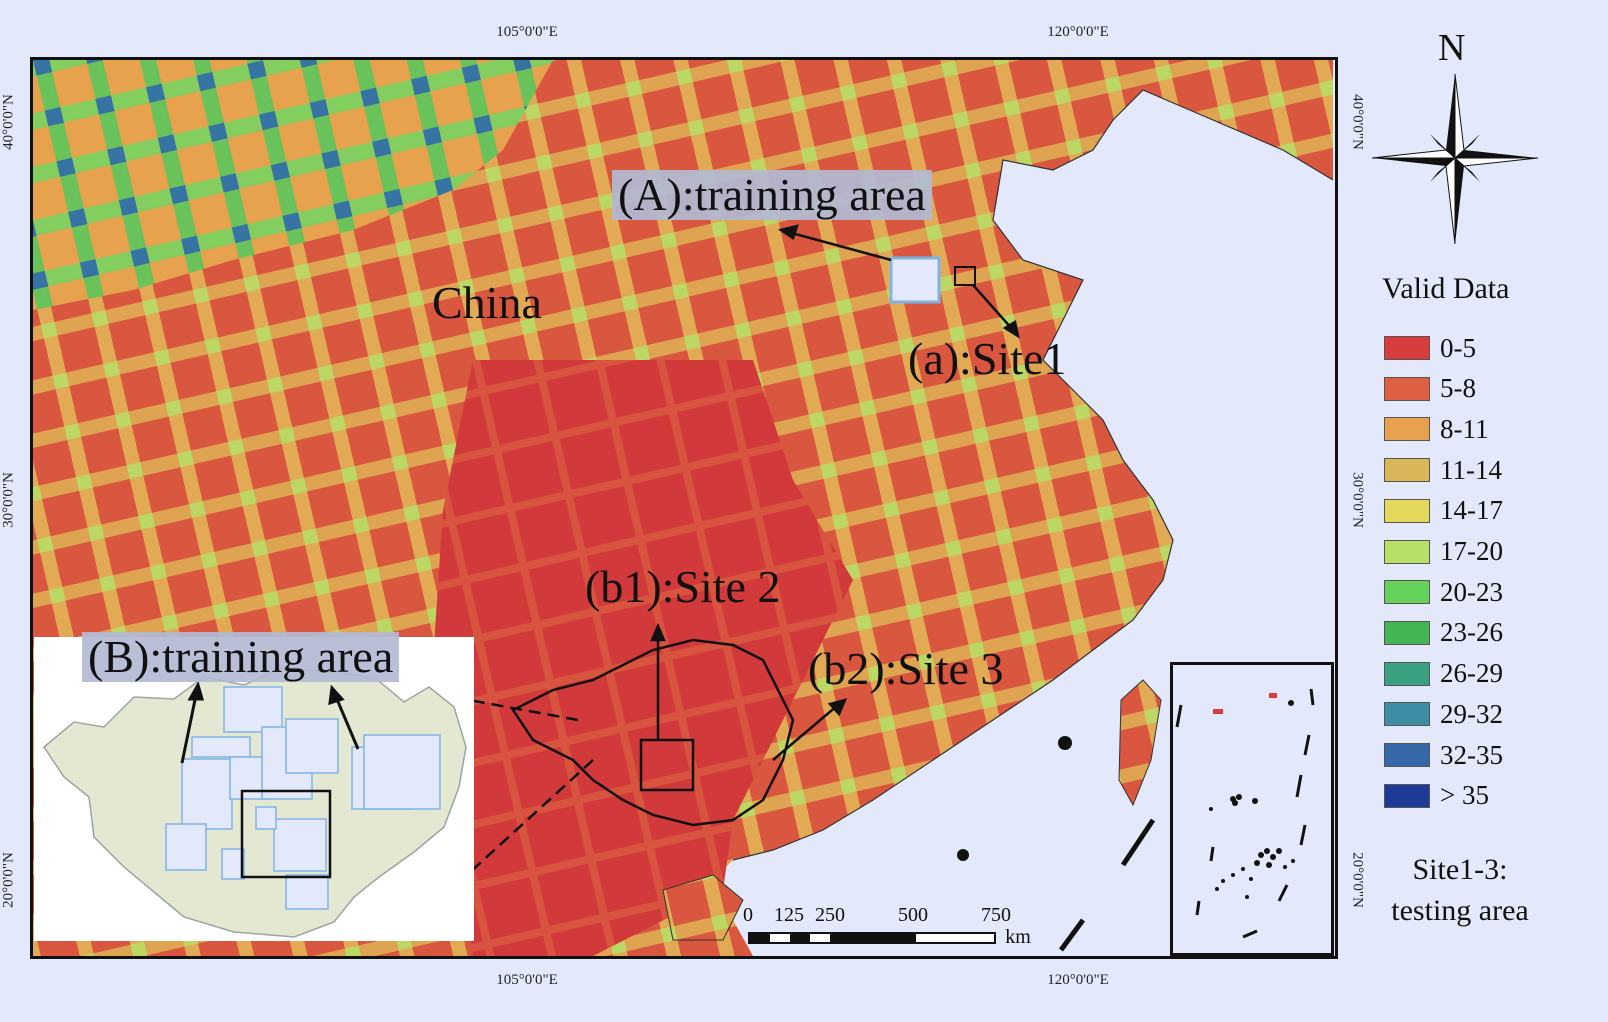 The height and width of the screenshot is (1022, 1608). Describe the element at coordinates (1464, 428) in the screenshot. I see `legend-label: 8-11` at that location.